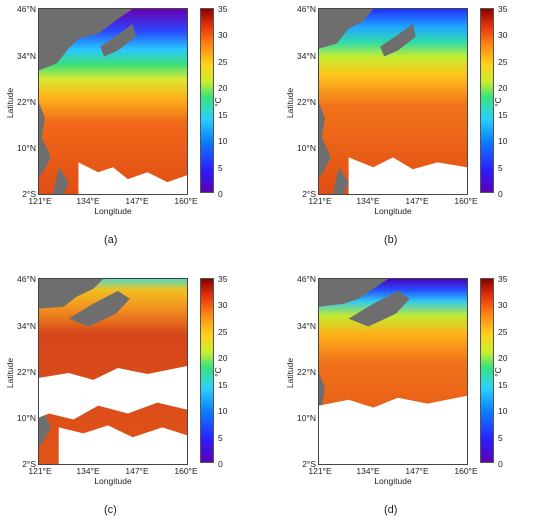 This screenshot has height=525, width=550. What do you see at coordinates (110, 510) in the screenshot?
I see `panel-caption: (c)` at bounding box center [110, 510].